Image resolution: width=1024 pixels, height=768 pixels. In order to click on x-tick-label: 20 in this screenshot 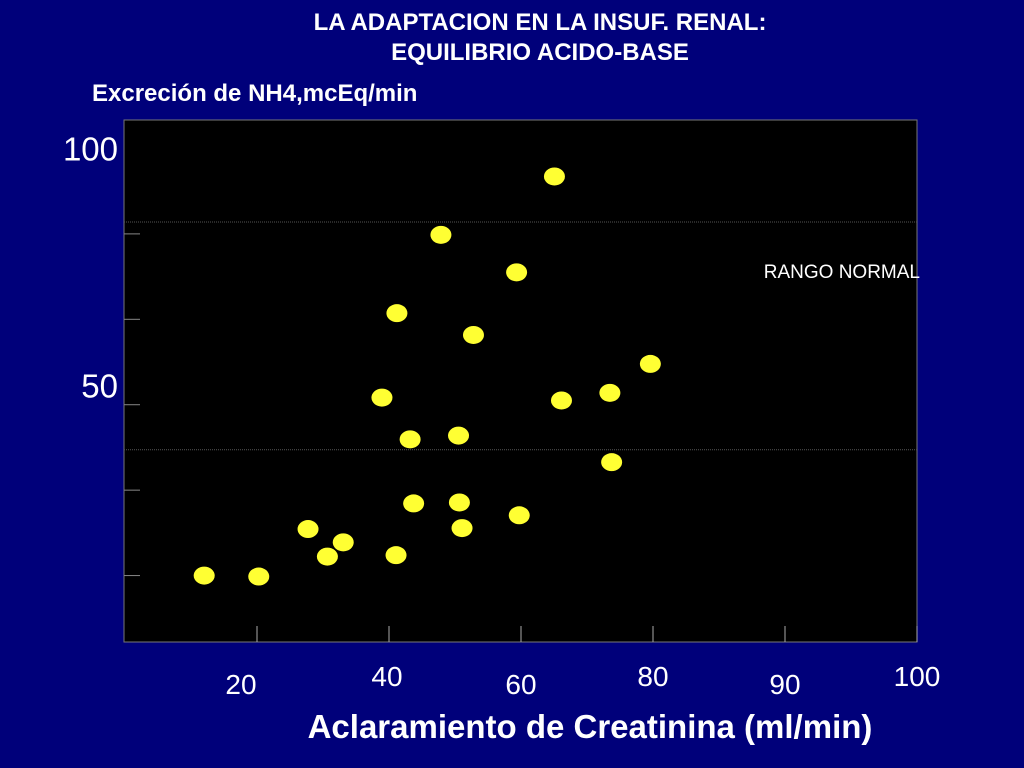, I will do `click(240, 684)`.